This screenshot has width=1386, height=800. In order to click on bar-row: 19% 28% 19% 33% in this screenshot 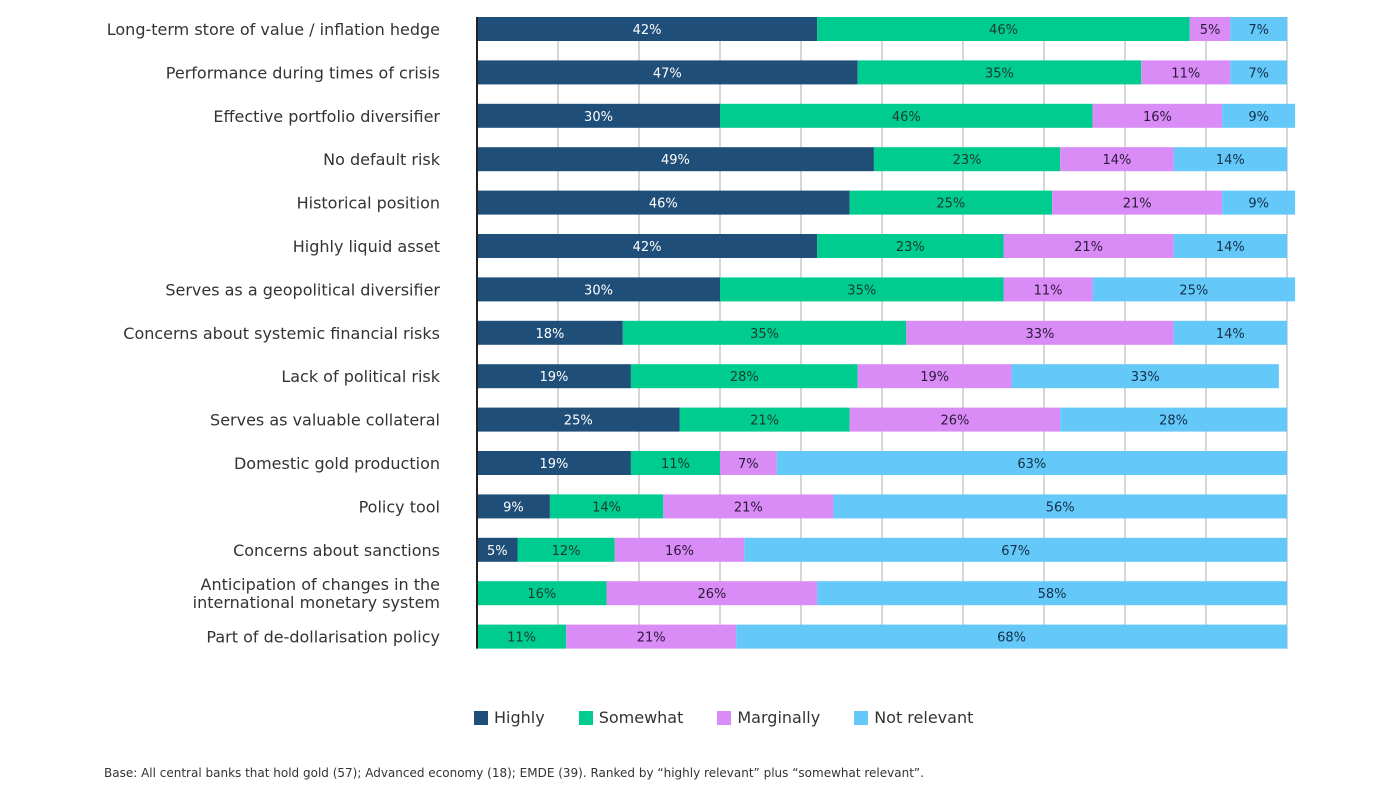, I will do `click(878, 376)`.